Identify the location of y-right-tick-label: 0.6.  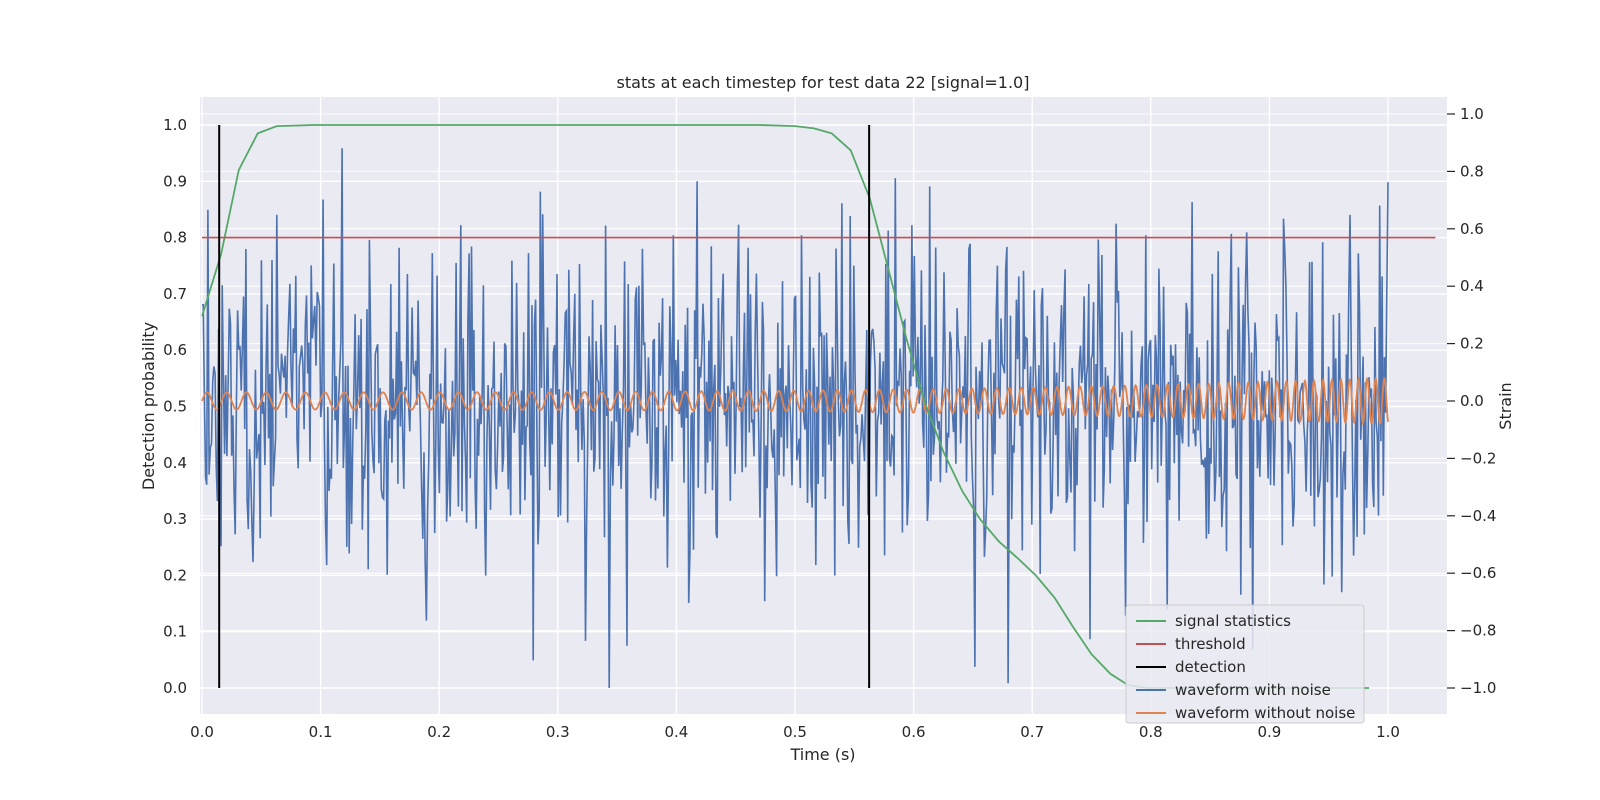
(1472, 229).